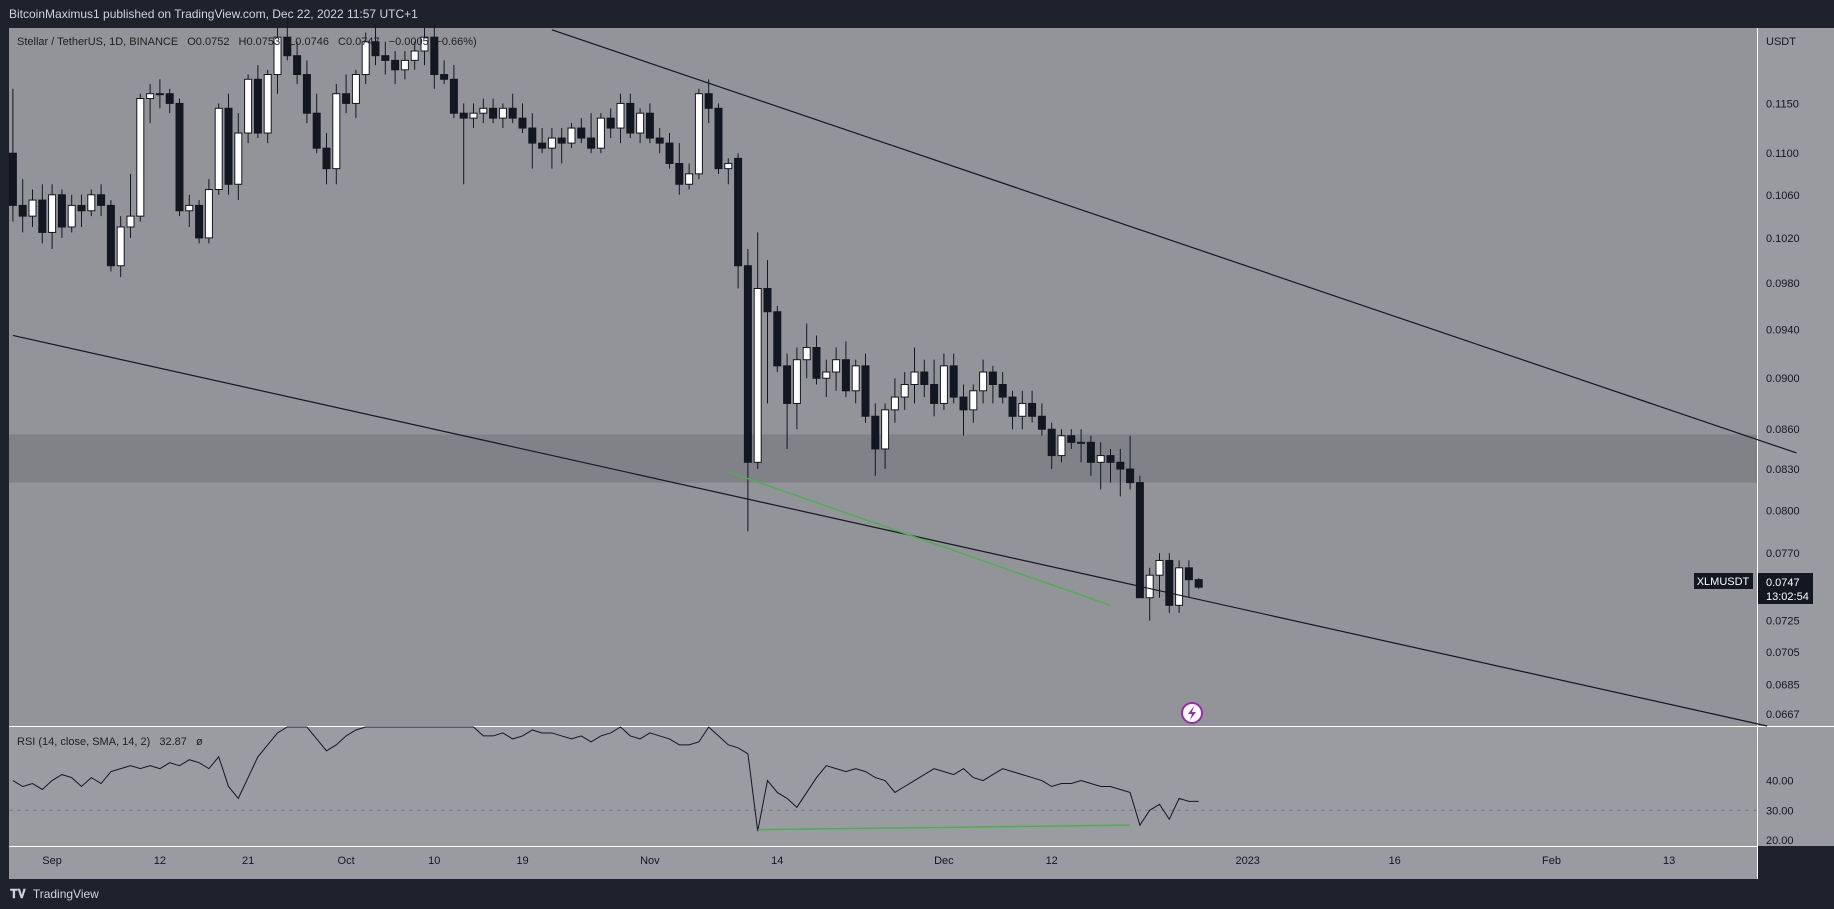 The image size is (1834, 909). Describe the element at coordinates (1783, 379) in the screenshot. I see `price-tick-label: 0.0900` at that location.